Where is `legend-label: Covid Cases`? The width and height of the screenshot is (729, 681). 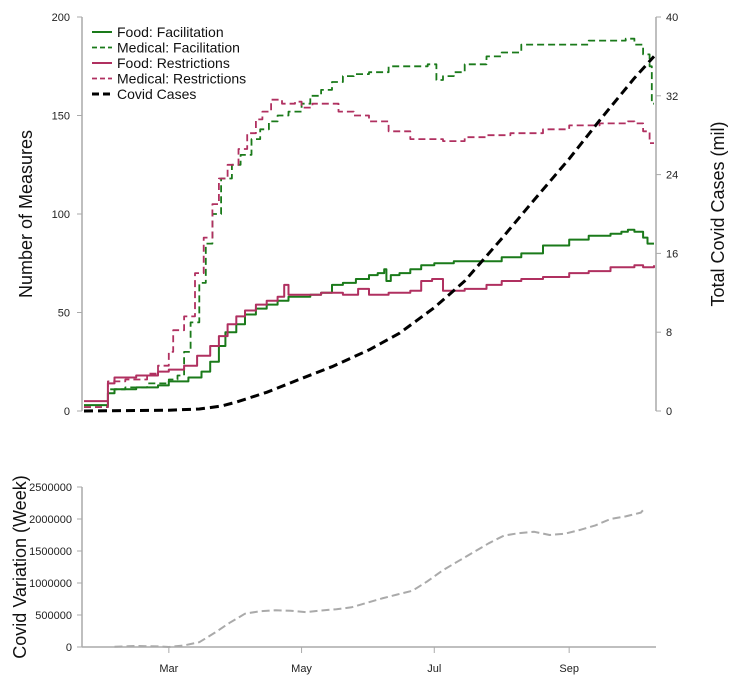
legend-label: Covid Cases is located at coordinates (156, 94).